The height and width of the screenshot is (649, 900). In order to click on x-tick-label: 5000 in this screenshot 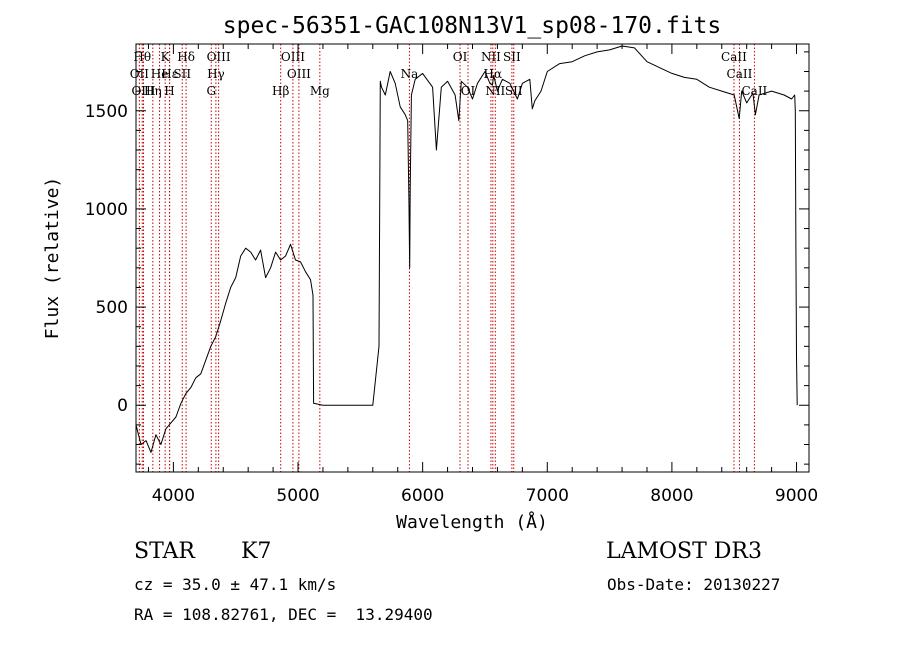, I will do `click(297, 496)`.